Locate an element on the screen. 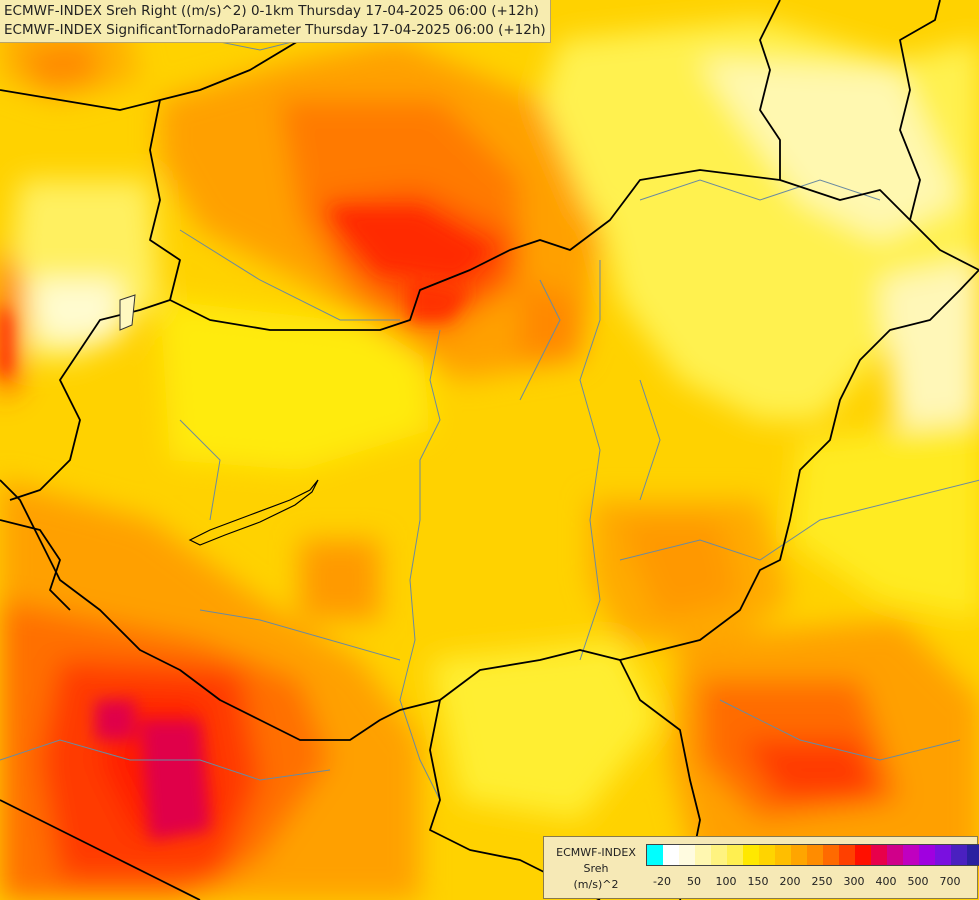  legend-color-bar is located at coordinates (812, 855).